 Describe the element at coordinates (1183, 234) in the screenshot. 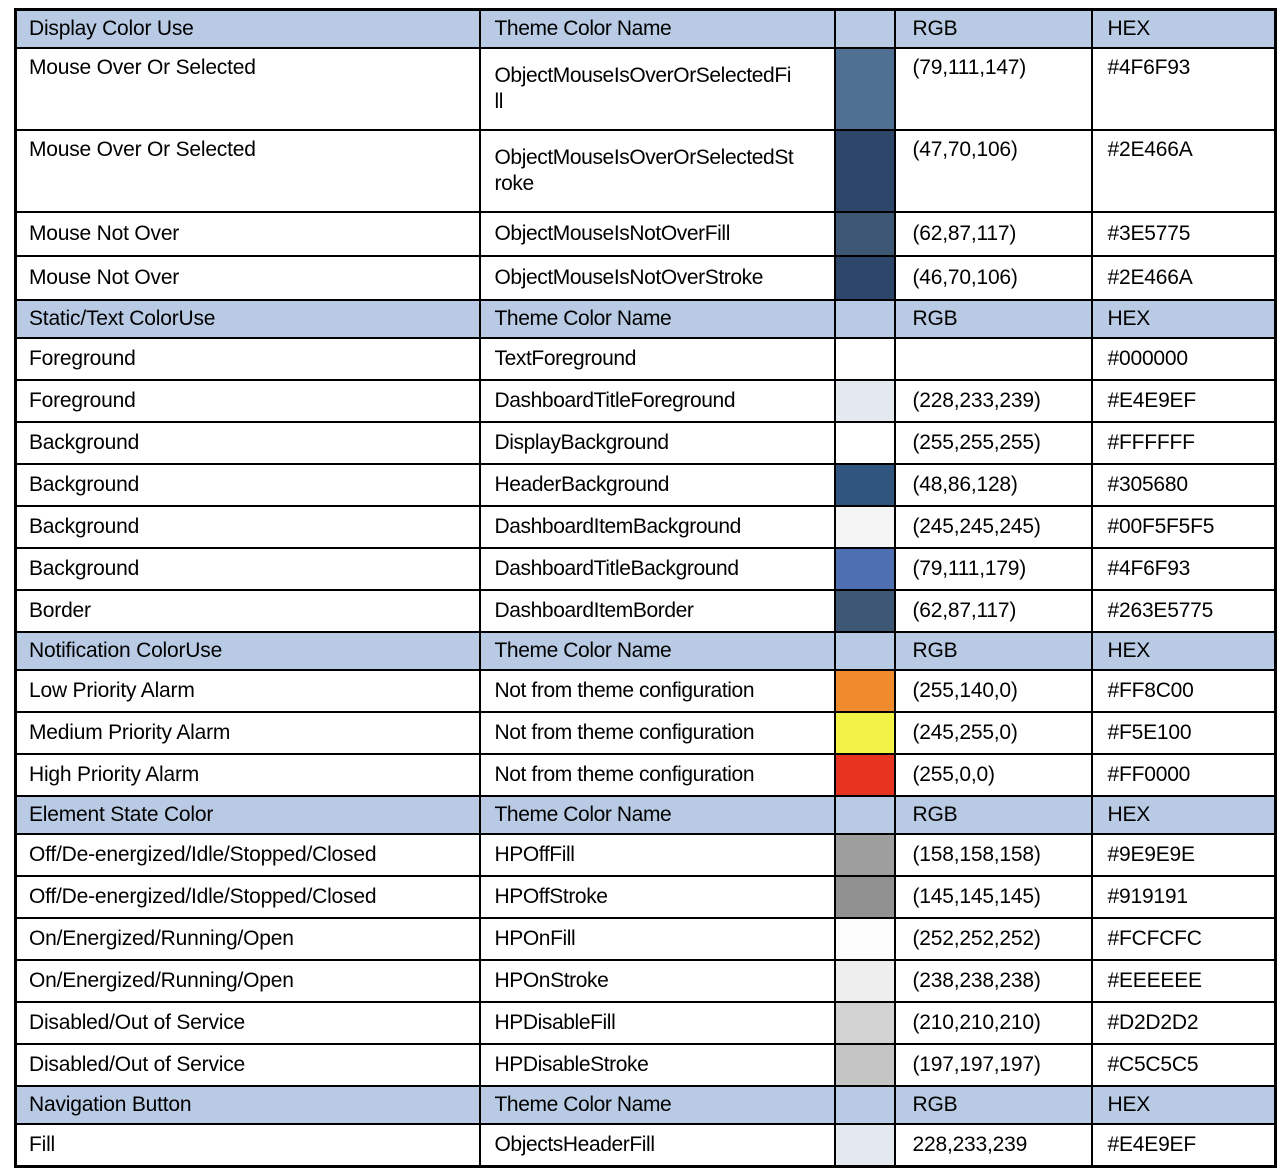

I see `hex-cell: #3E5775` at that location.